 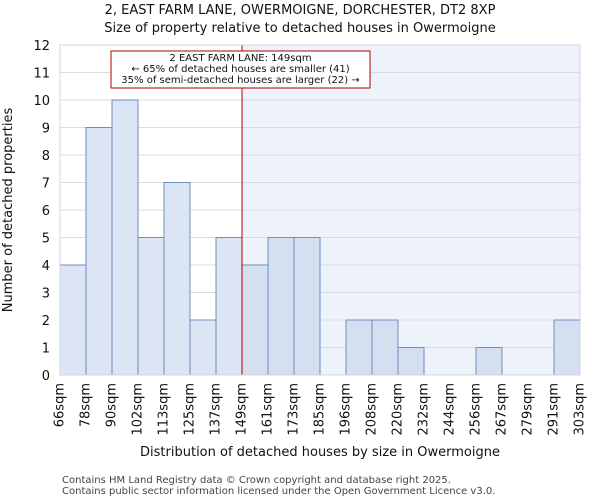 What do you see at coordinates (216, 409) in the screenshot?
I see `x-tick-label: 137sqm` at bounding box center [216, 409].